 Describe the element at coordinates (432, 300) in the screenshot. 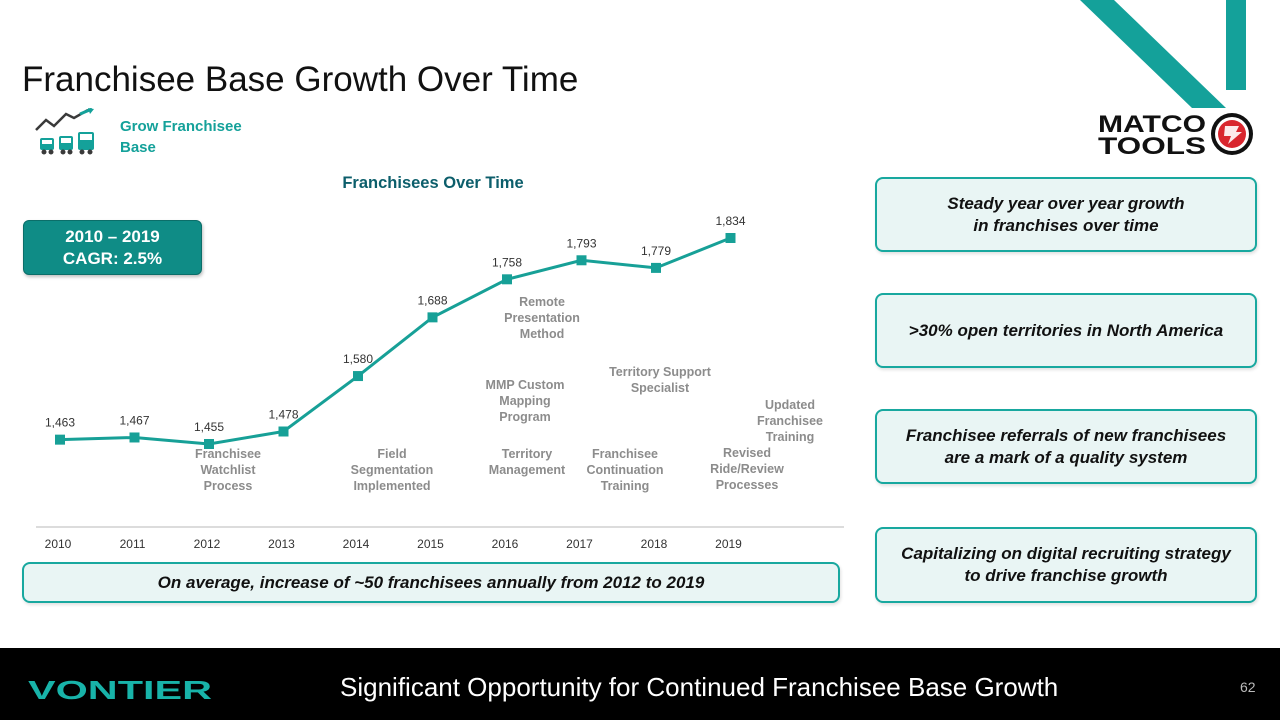

I see `data-label-2015: 1,688` at that location.